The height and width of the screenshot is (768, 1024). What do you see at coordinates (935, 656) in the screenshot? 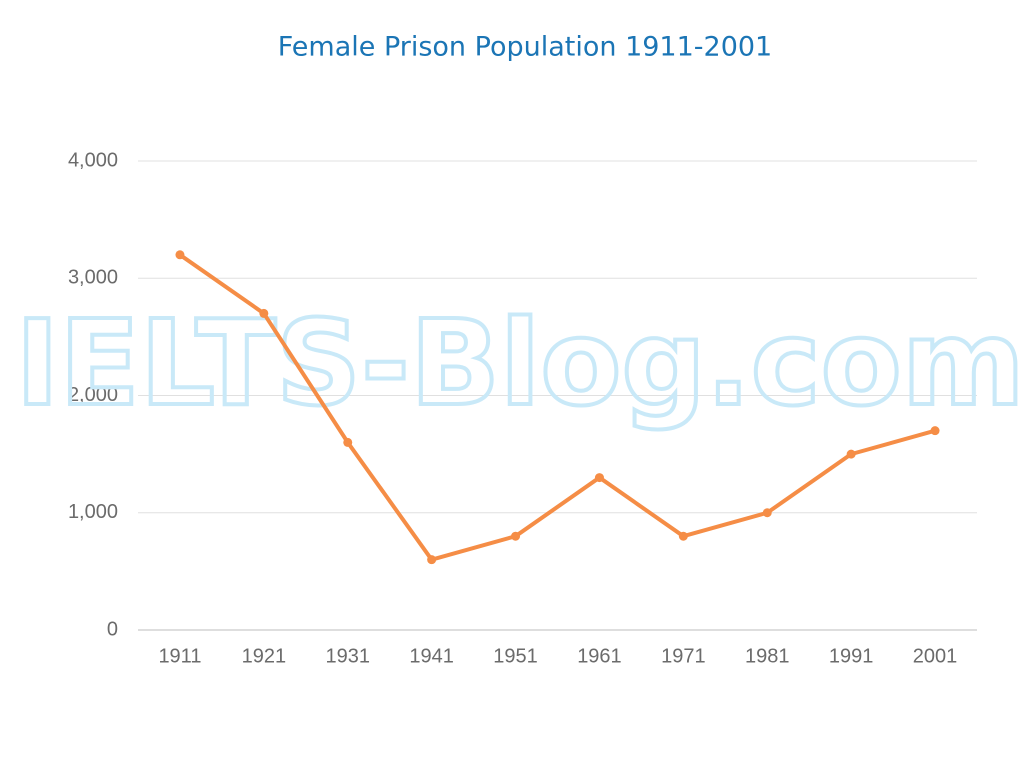
I see `x-tick-label: 2001` at bounding box center [935, 656].